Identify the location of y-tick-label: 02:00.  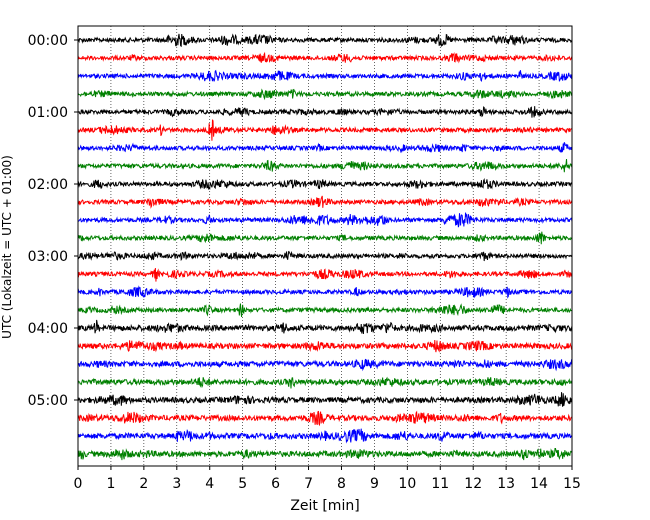
(48, 185).